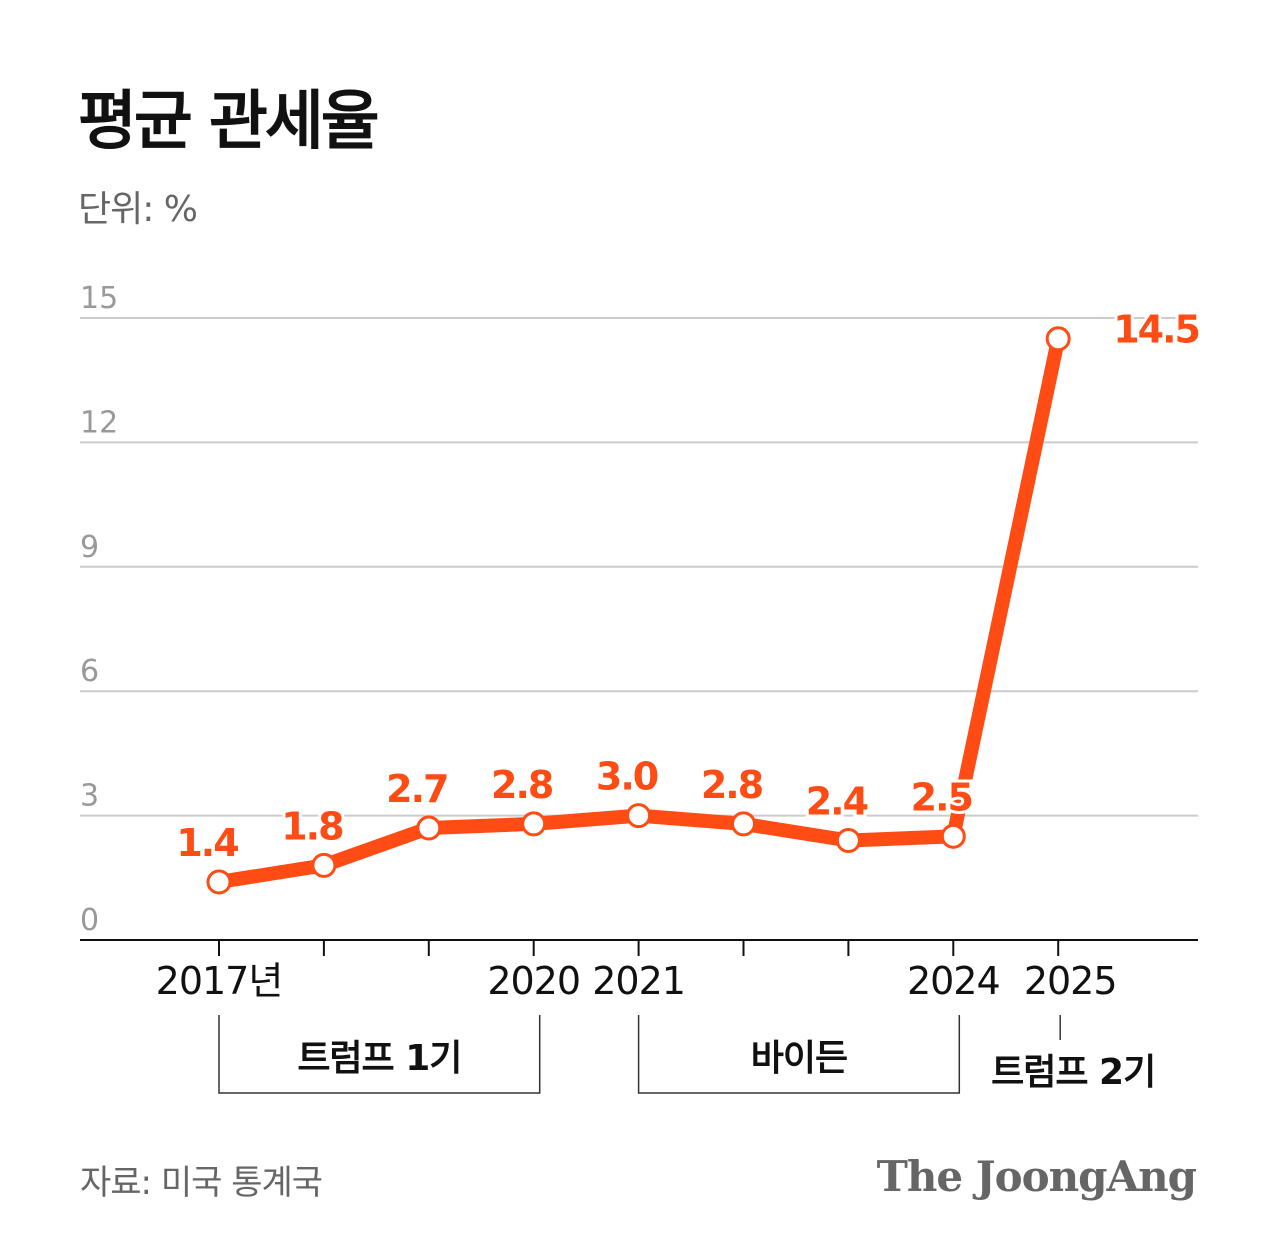 The image size is (1280, 1253). What do you see at coordinates (89, 920) in the screenshot?
I see `y-tick-label: 0` at bounding box center [89, 920].